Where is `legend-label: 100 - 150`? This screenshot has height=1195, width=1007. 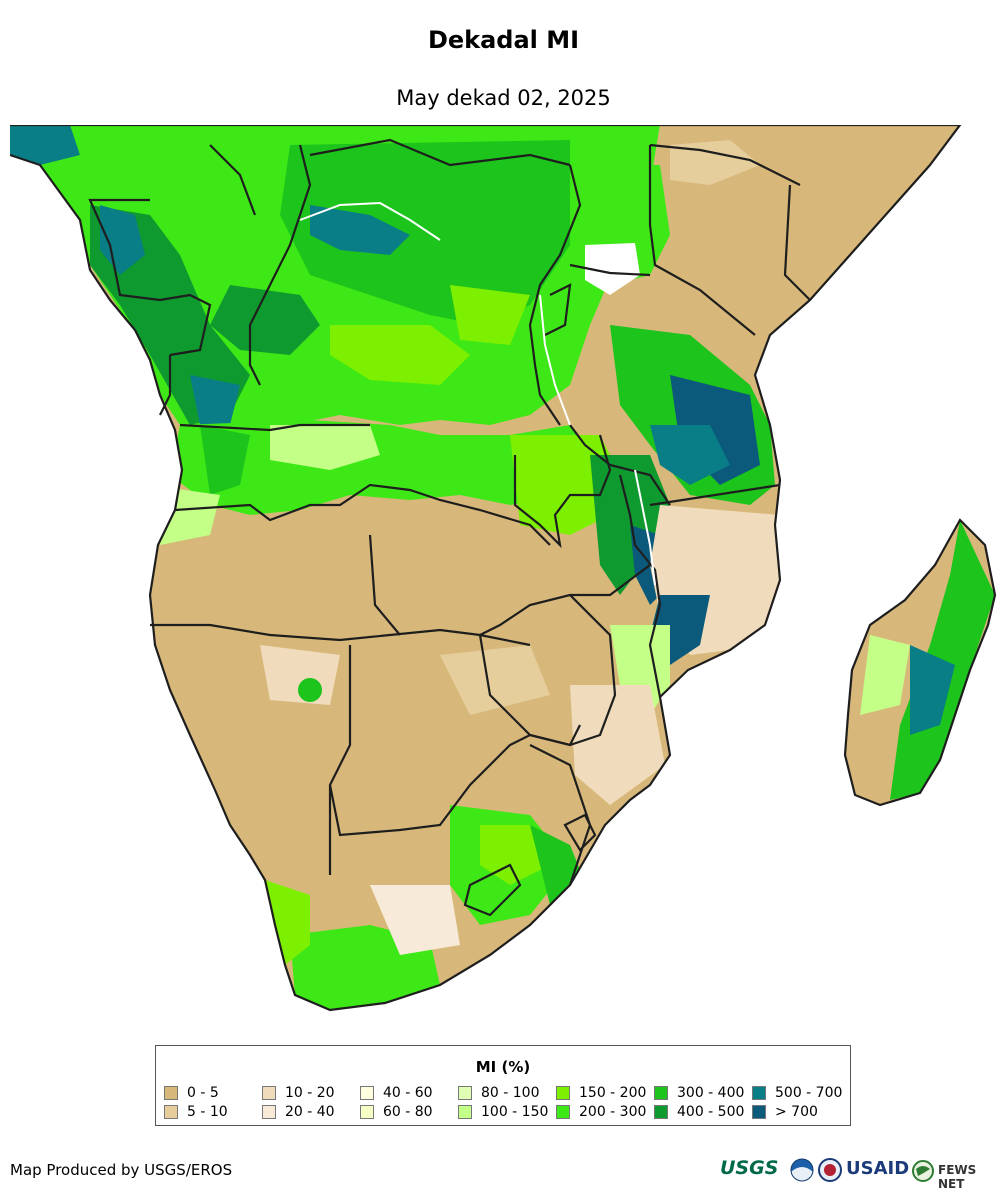
legend-label: 100 - 150 is located at coordinates (515, 1112).